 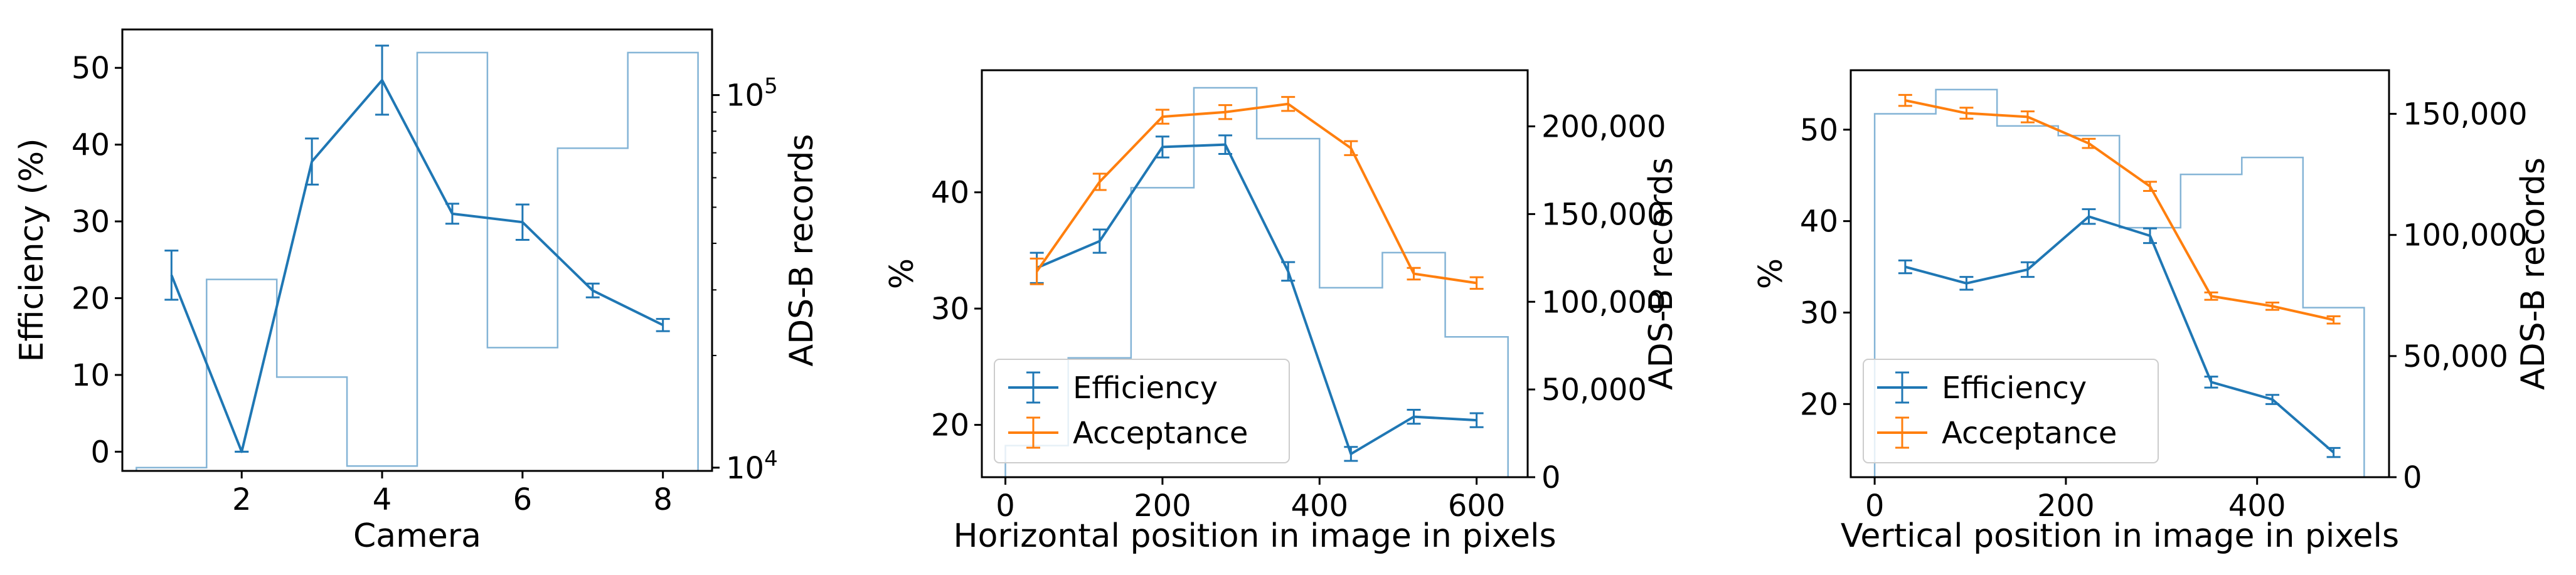 What do you see at coordinates (2412, 478) in the screenshot?
I see `right-tick-label: 0` at bounding box center [2412, 478].